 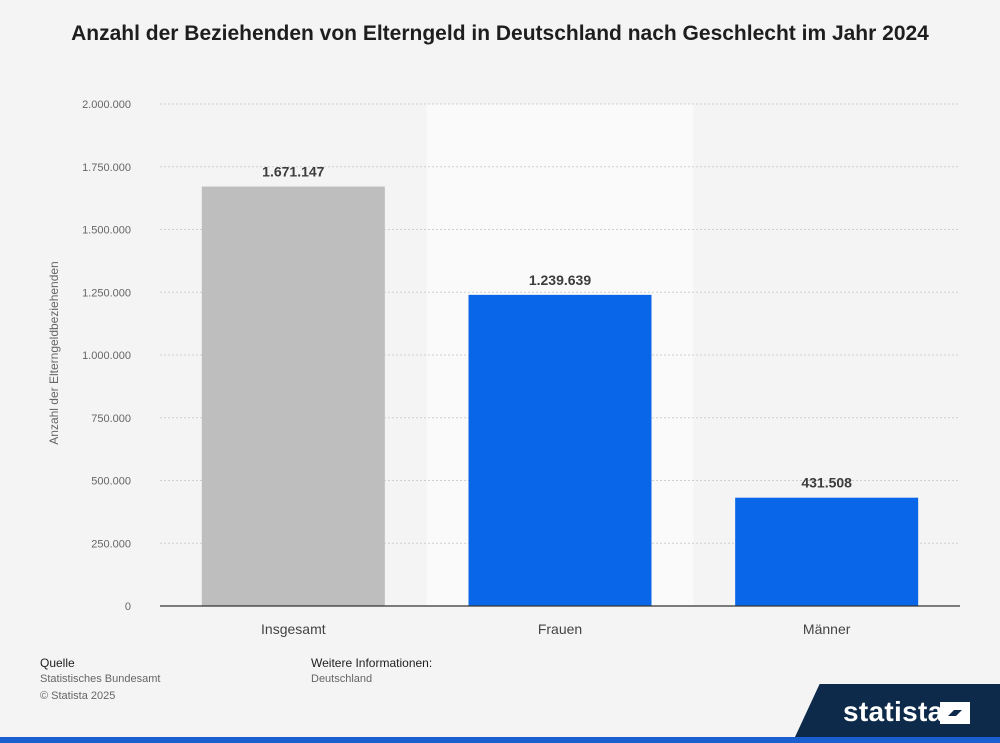 I want to click on data-label: 1.239.639, so click(x=560, y=280).